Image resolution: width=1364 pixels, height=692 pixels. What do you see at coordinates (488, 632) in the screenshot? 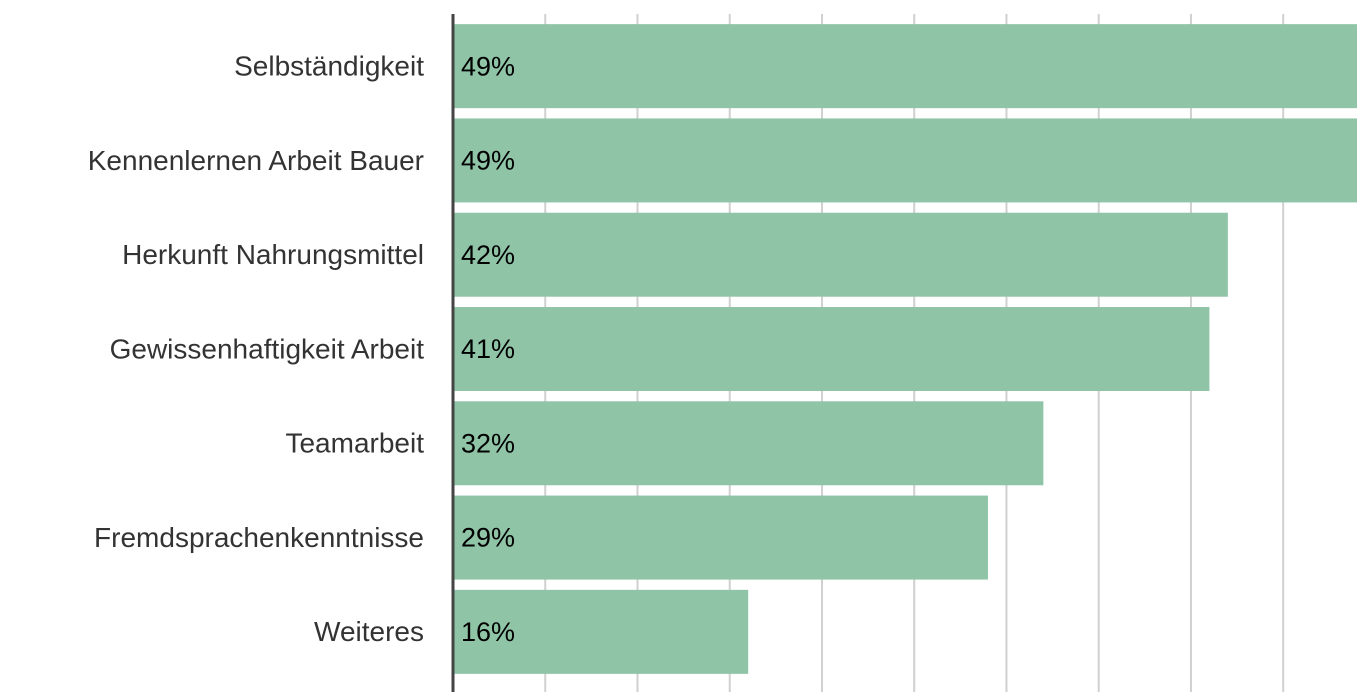
I see `value-label: 16%` at bounding box center [488, 632].